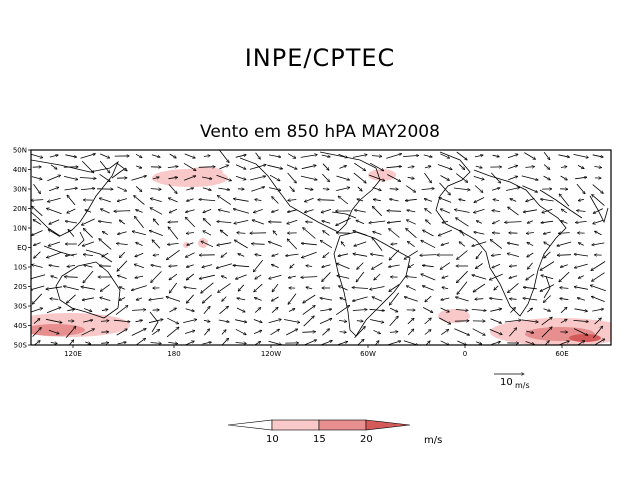 This screenshot has width=640, height=494. What do you see at coordinates (22, 248) in the screenshot?
I see `latitude-axis: 50N 40N 30N 20N 10N EQ 10S 20S 30S 40S 50S` at bounding box center [22, 248].